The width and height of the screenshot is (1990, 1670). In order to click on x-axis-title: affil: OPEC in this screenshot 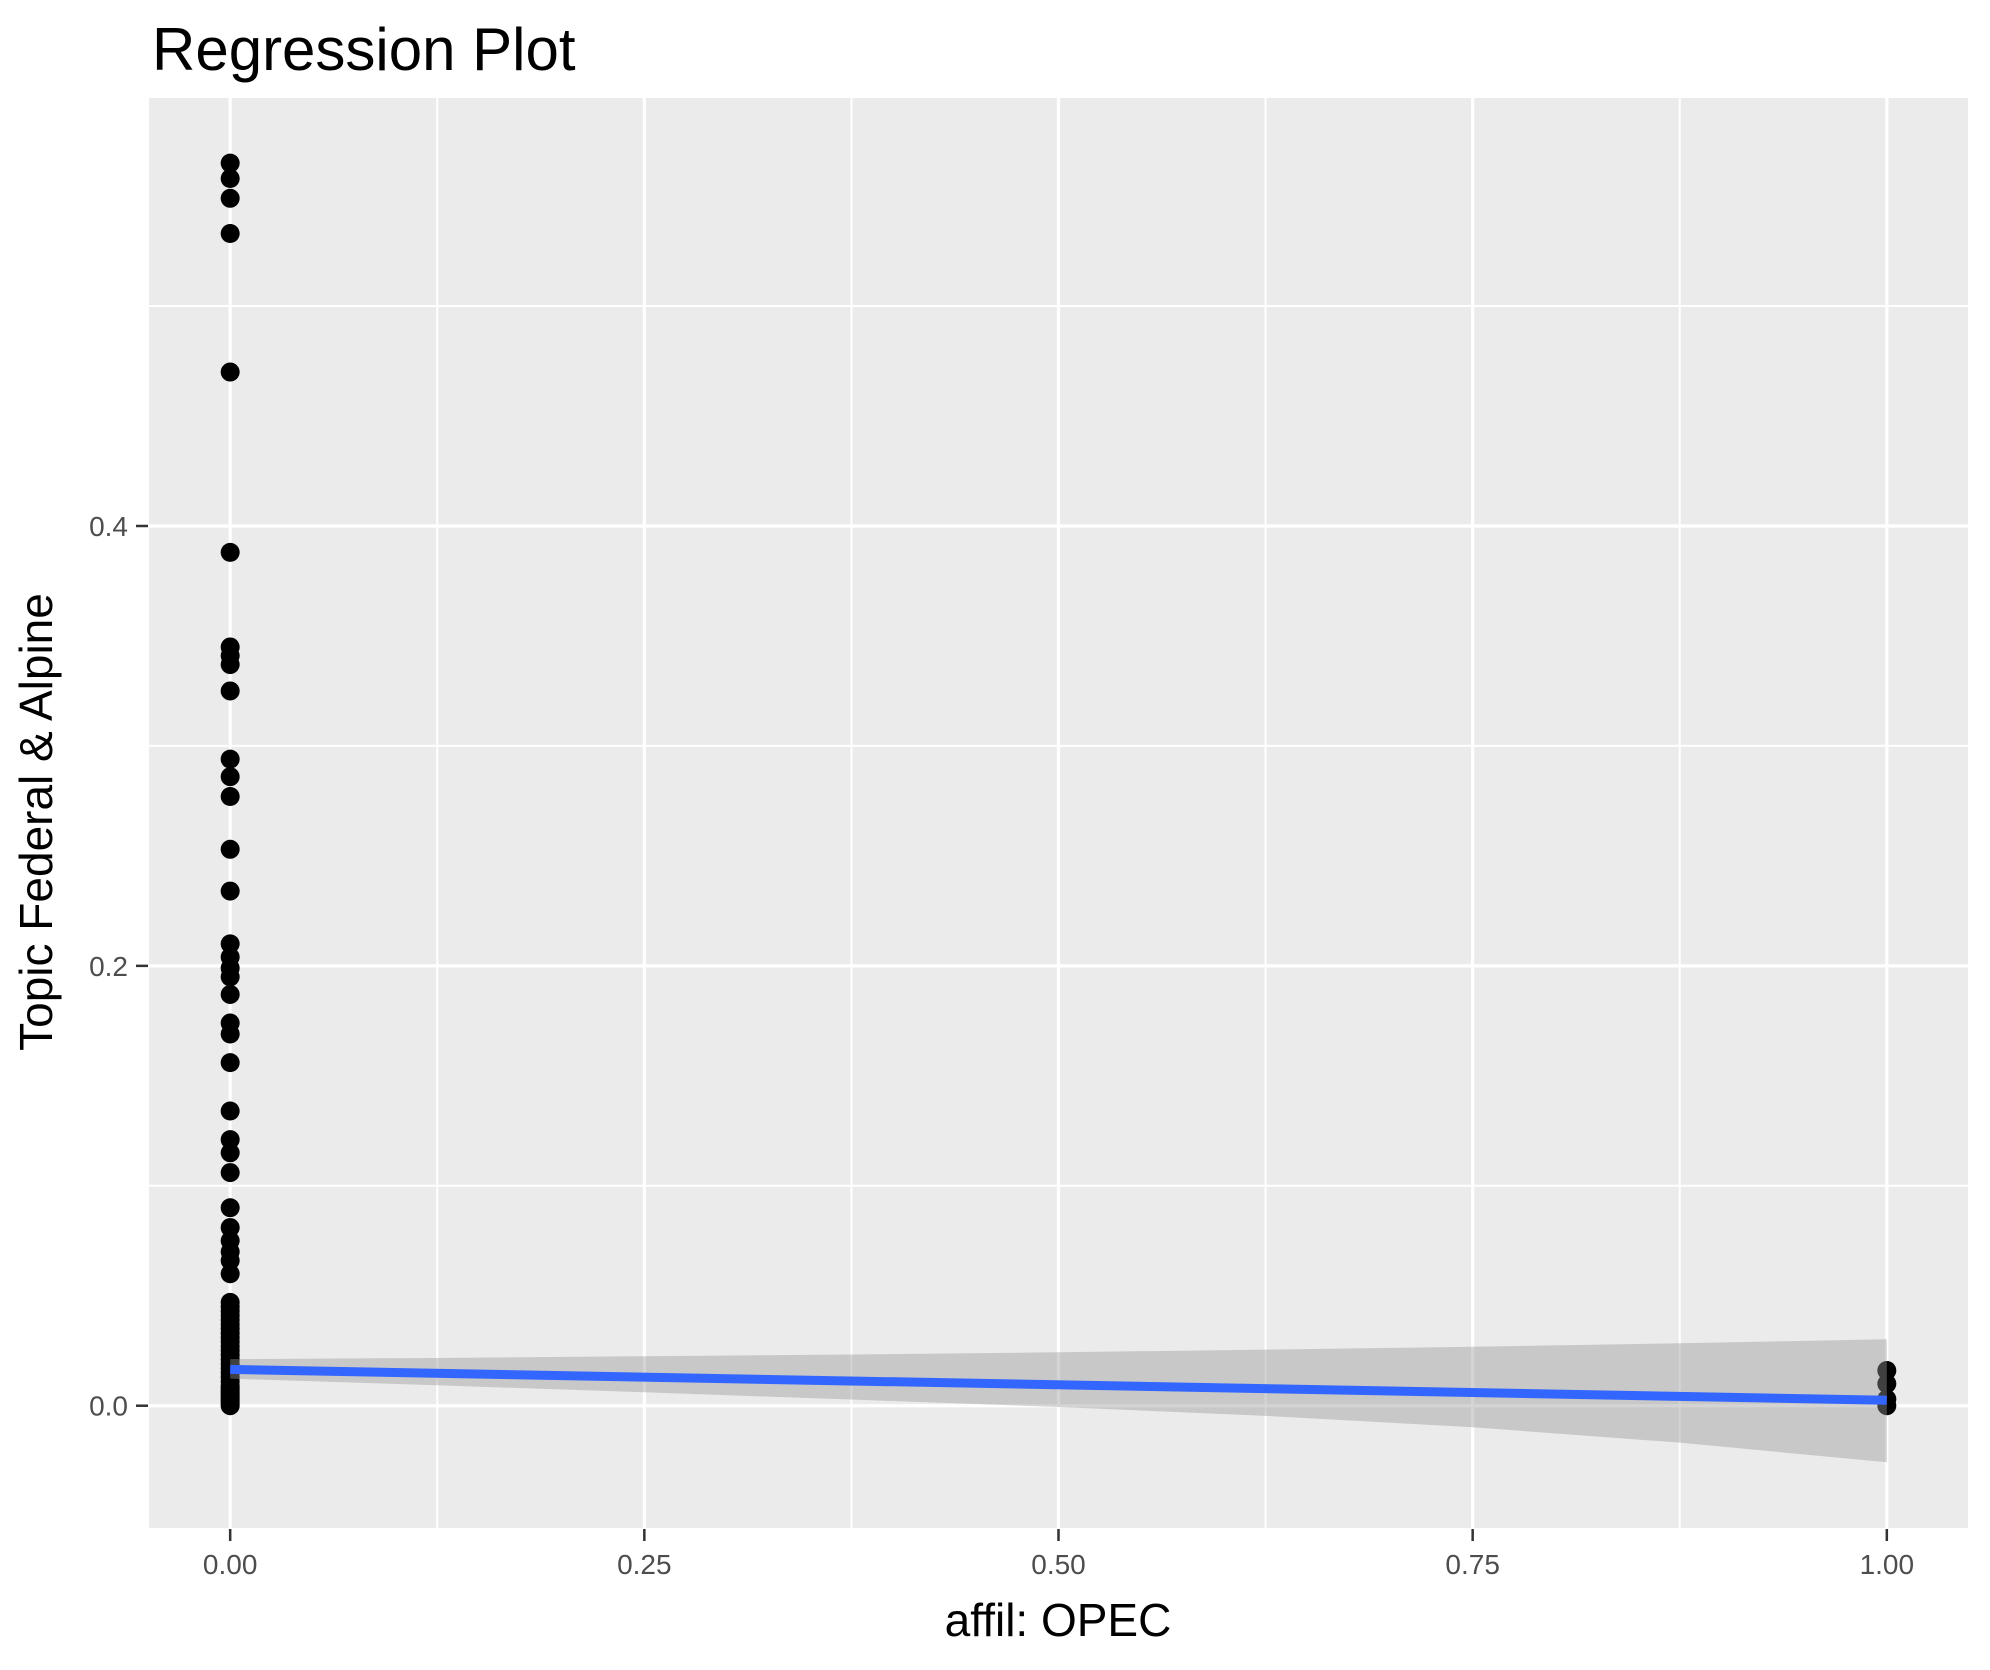, I will do `click(1058, 1620)`.